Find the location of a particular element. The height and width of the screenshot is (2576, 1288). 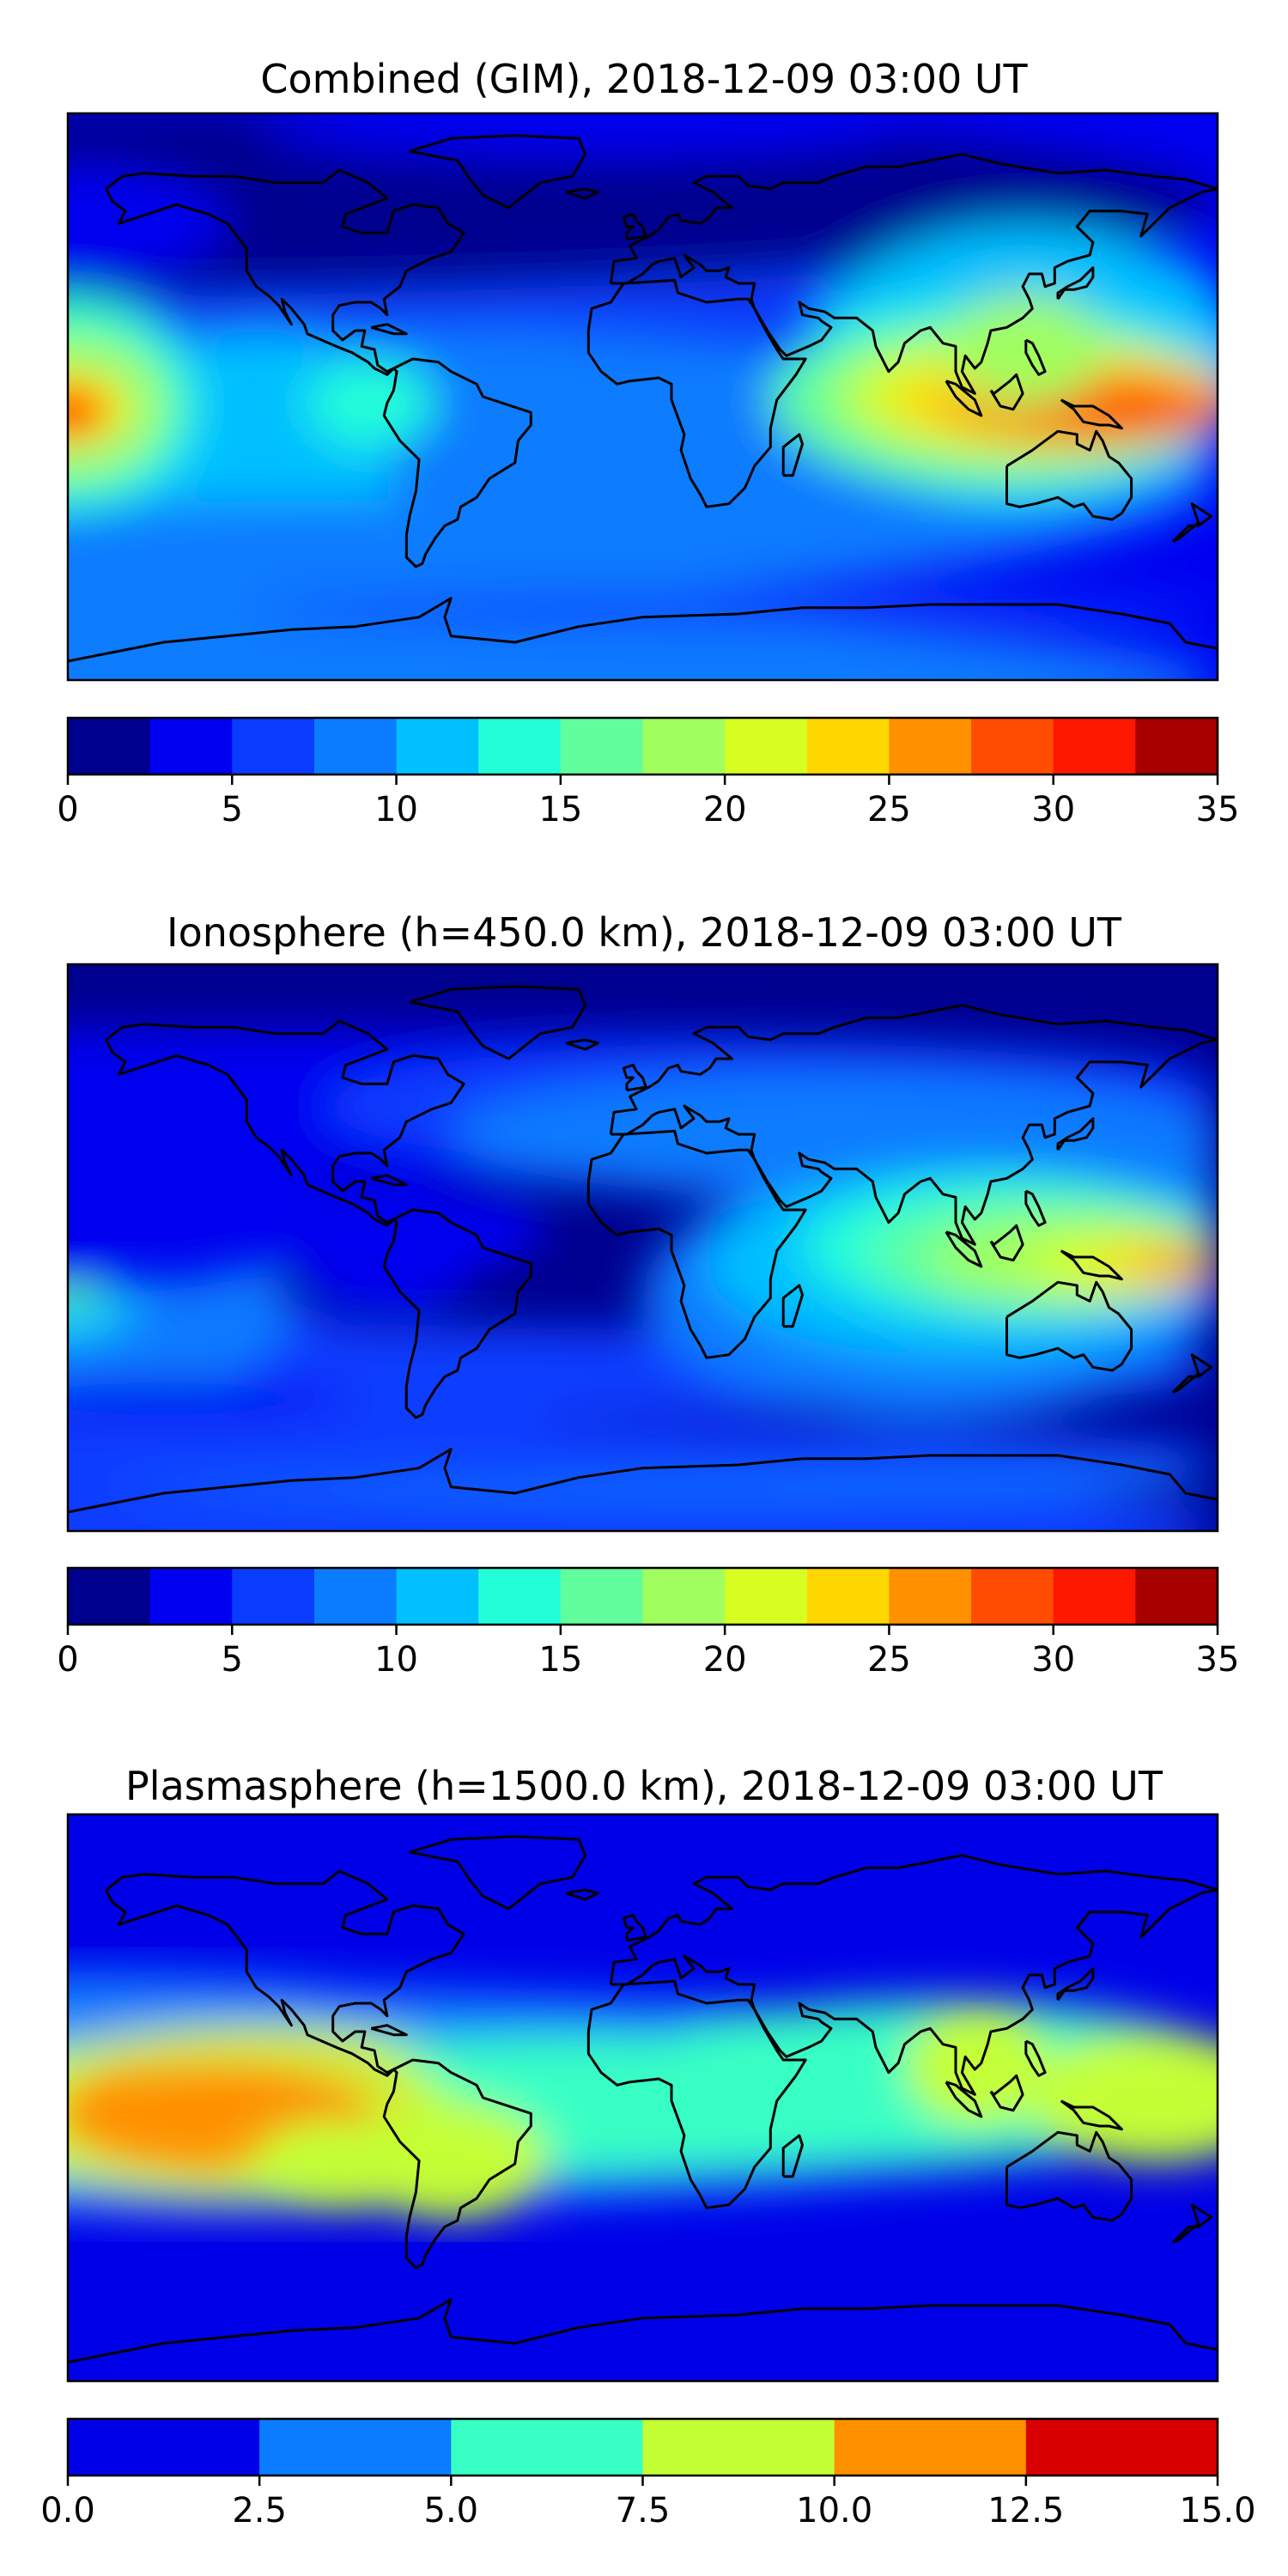

colorbar-1: 0 5 10 15 20 25 30 35 is located at coordinates (648, 772).